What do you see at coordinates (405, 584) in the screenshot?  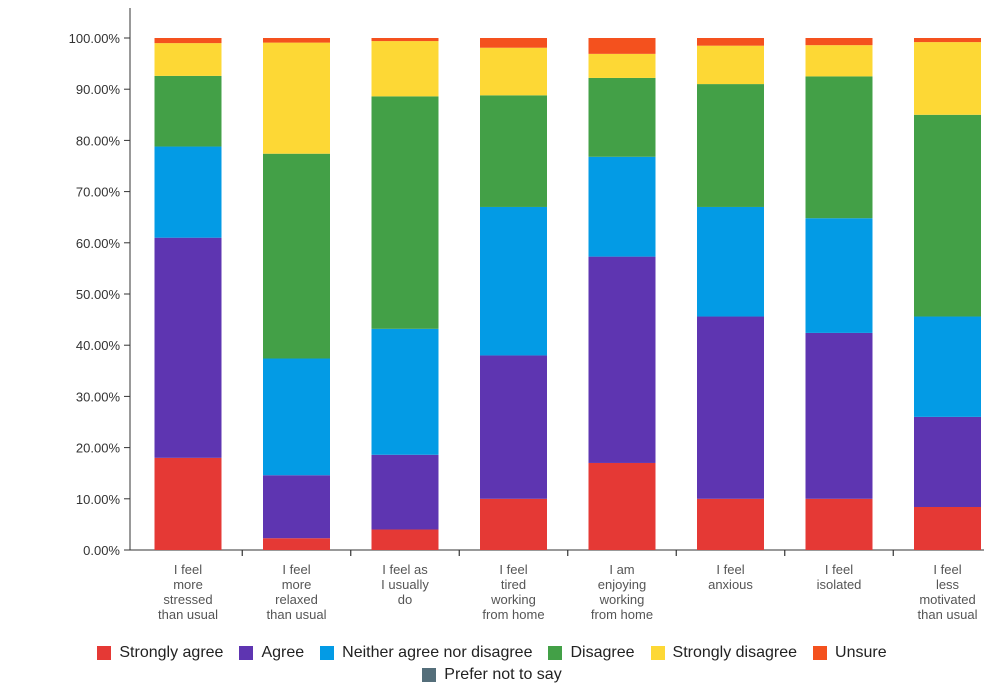 I see `category-label: I feel as I usually do` at bounding box center [405, 584].